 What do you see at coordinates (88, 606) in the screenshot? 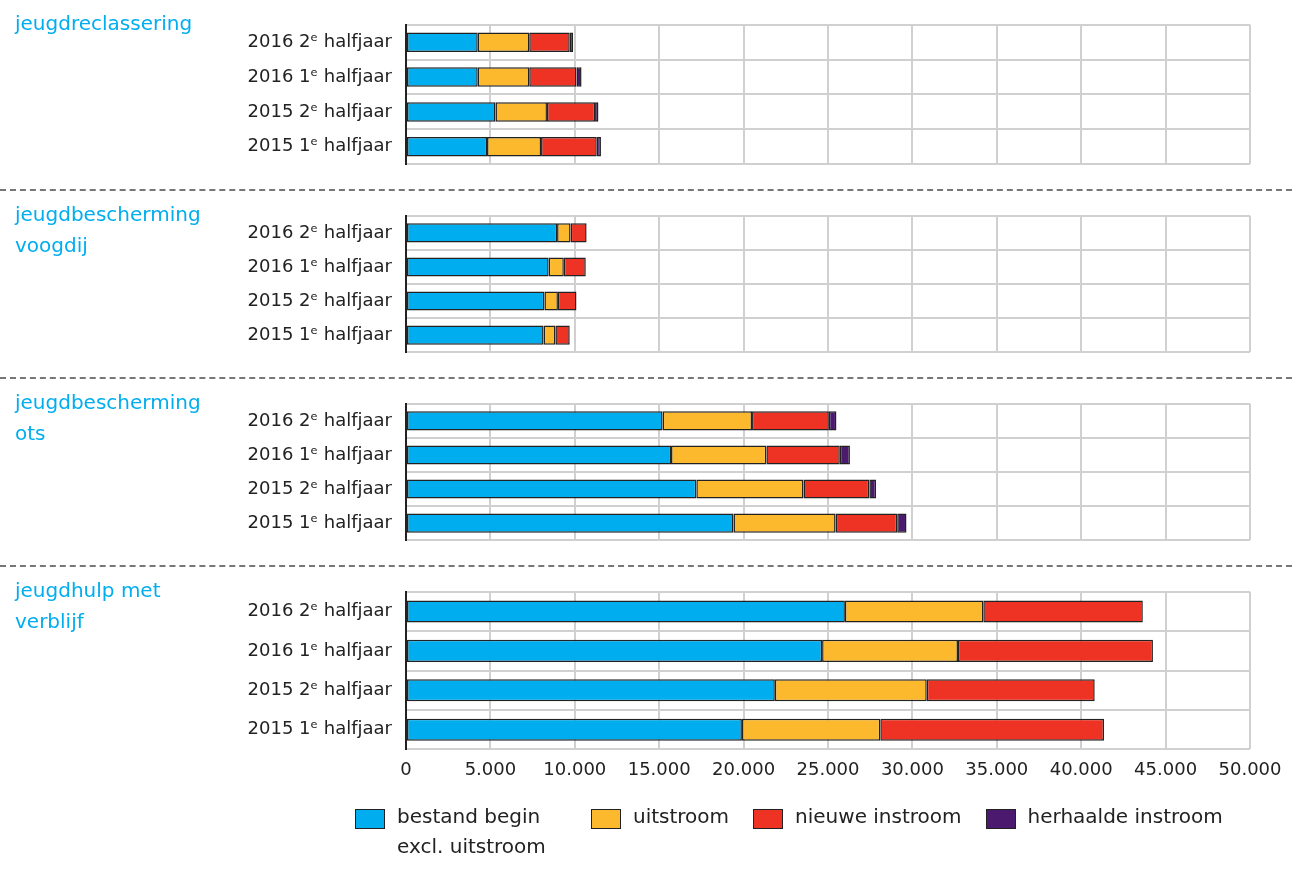
I see `text: jeugdhulp met verblijf` at bounding box center [88, 606].